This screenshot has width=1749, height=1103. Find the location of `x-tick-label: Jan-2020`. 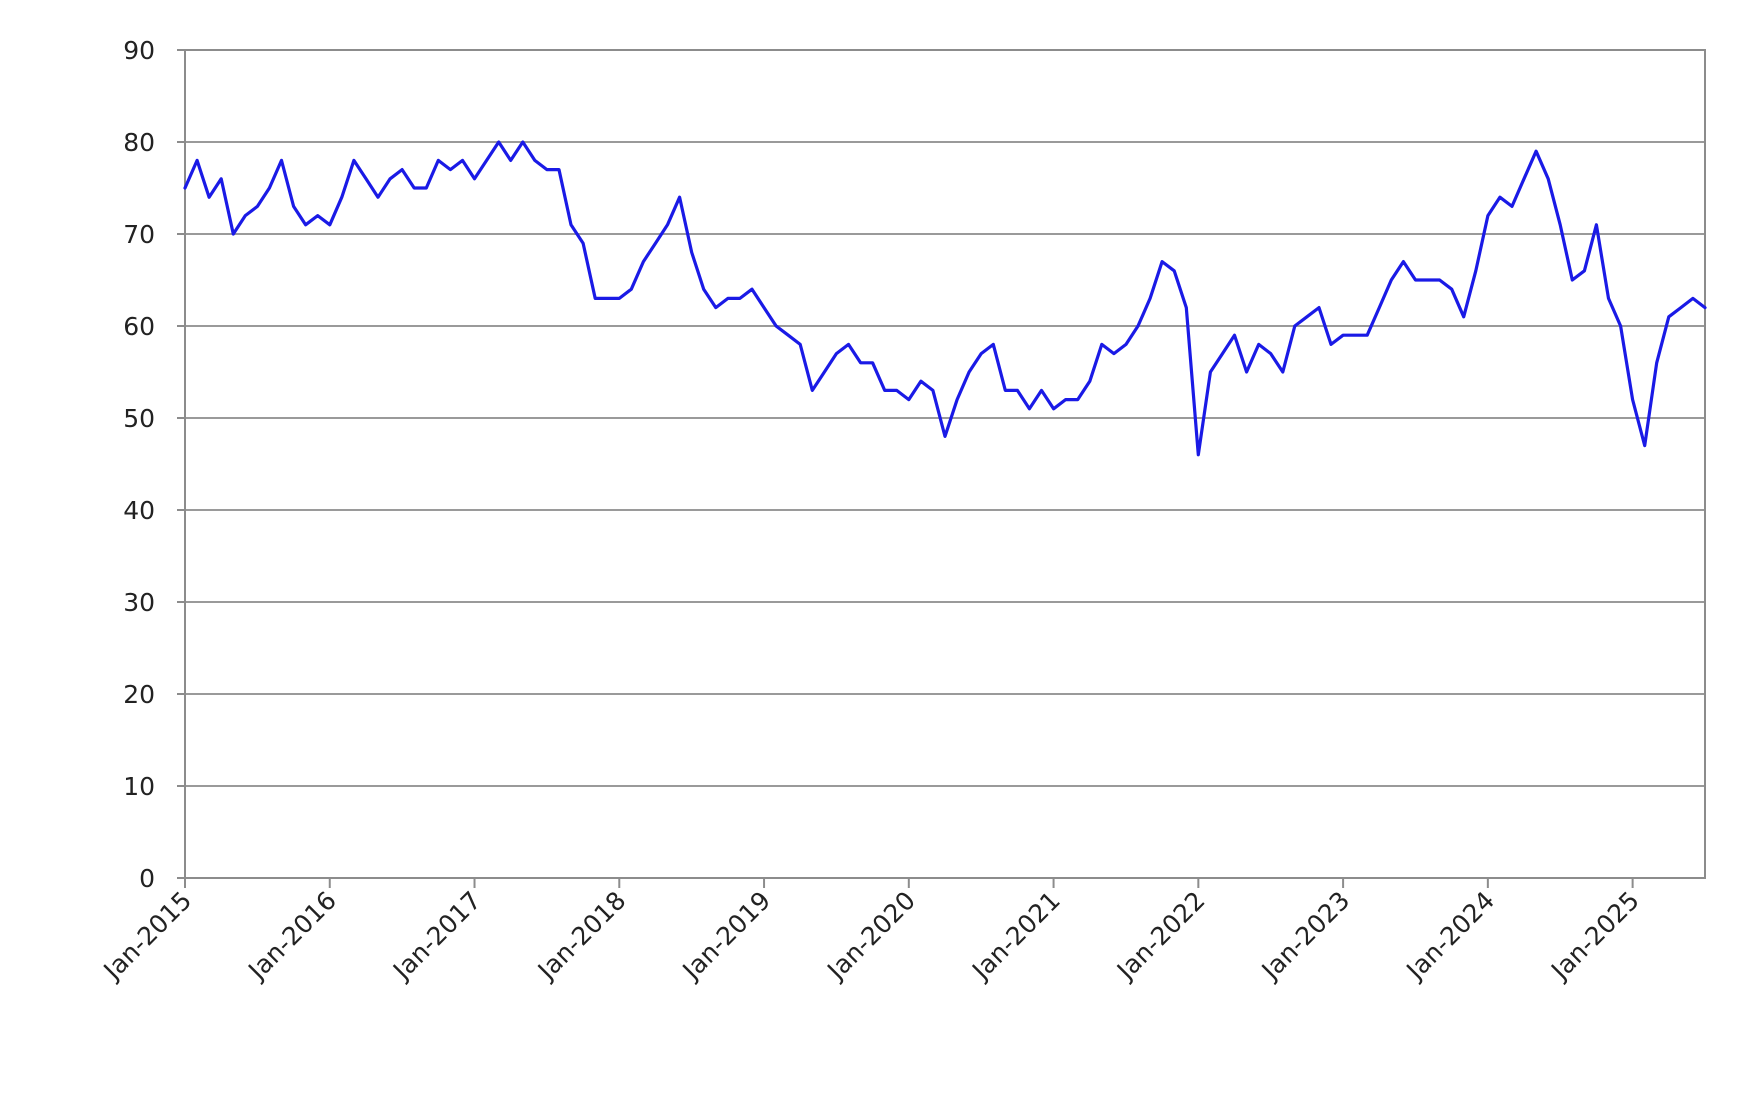

x-tick-label: Jan-2020 is located at coordinates (871, 936).